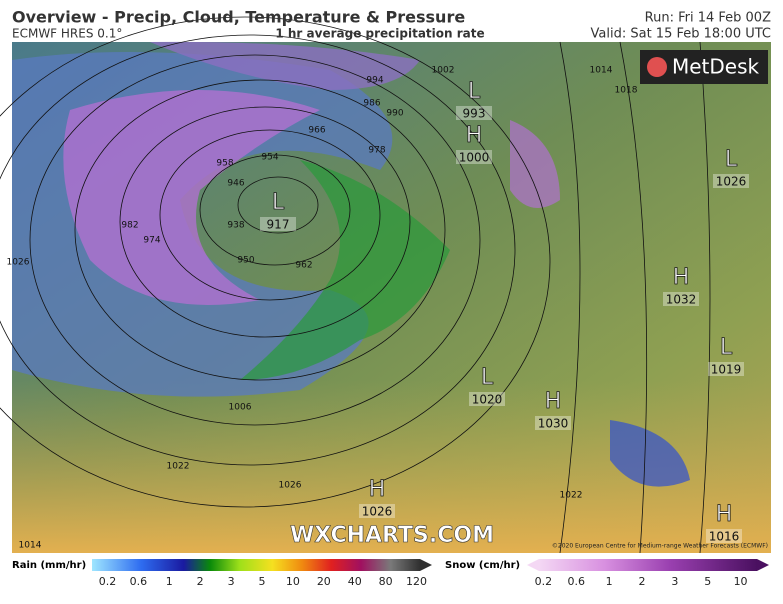 This screenshot has width=783, height=604. Describe the element at coordinates (374, 81) in the screenshot. I see `isobar-label: 994` at that location.